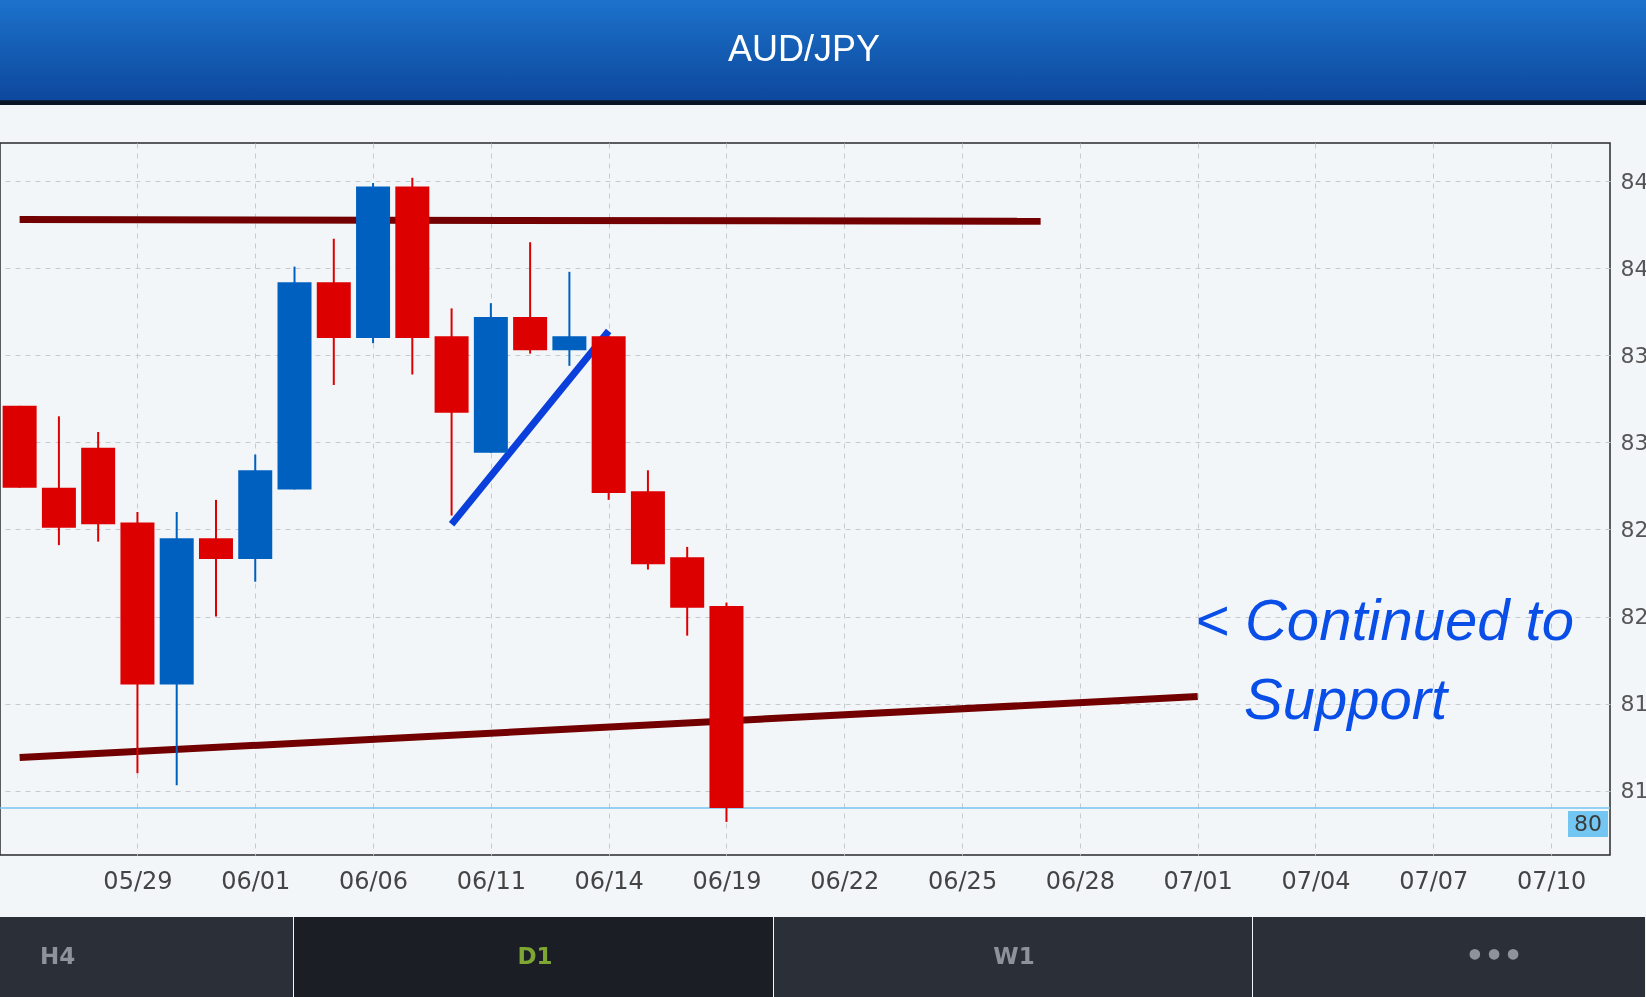  Describe the element at coordinates (727, 880) in the screenshot. I see `x-tick-label: 06/19` at that location.